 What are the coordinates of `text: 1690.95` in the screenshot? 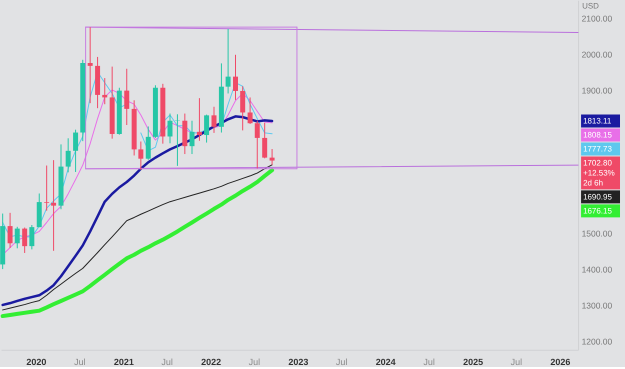 It's located at (597, 197).